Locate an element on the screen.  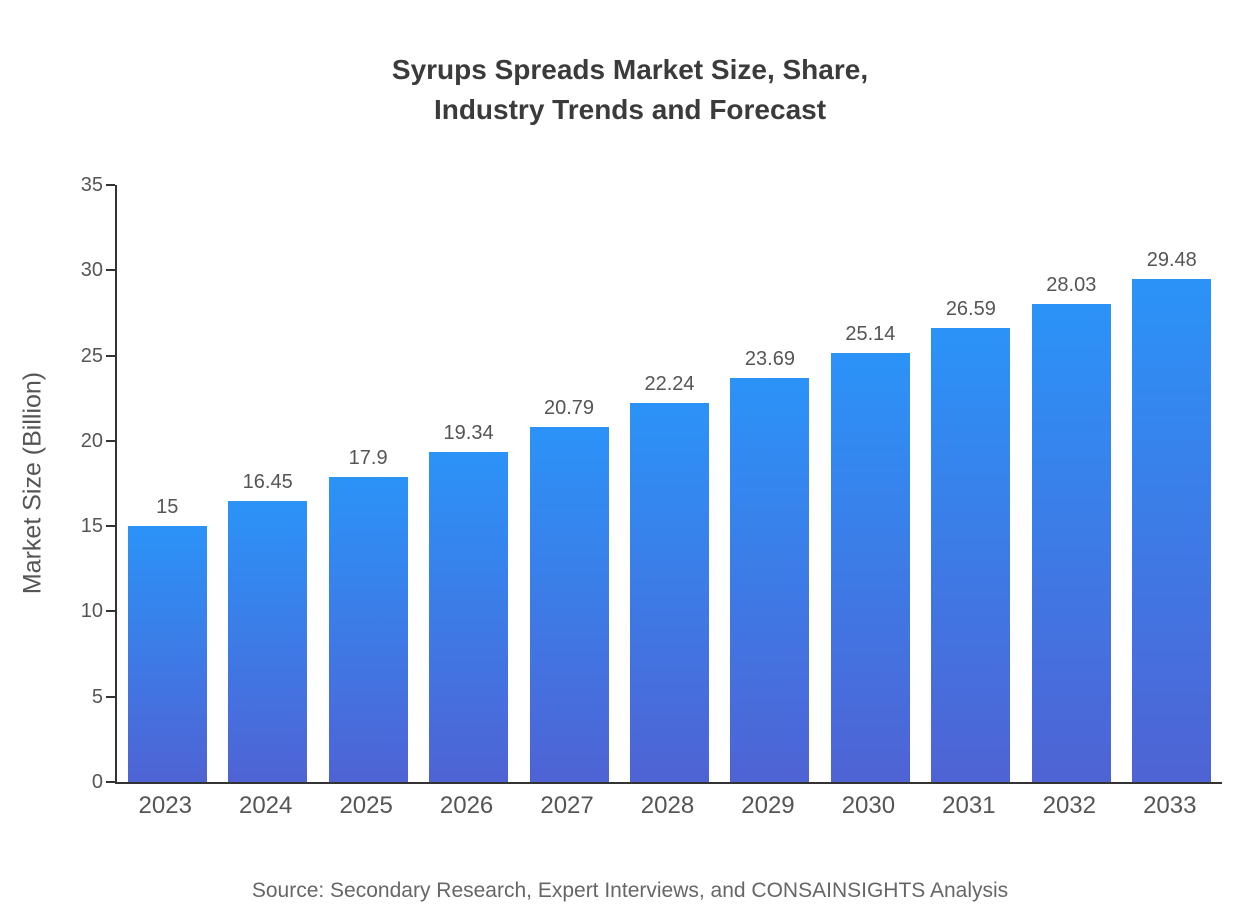
bar-2031 is located at coordinates (971, 555).